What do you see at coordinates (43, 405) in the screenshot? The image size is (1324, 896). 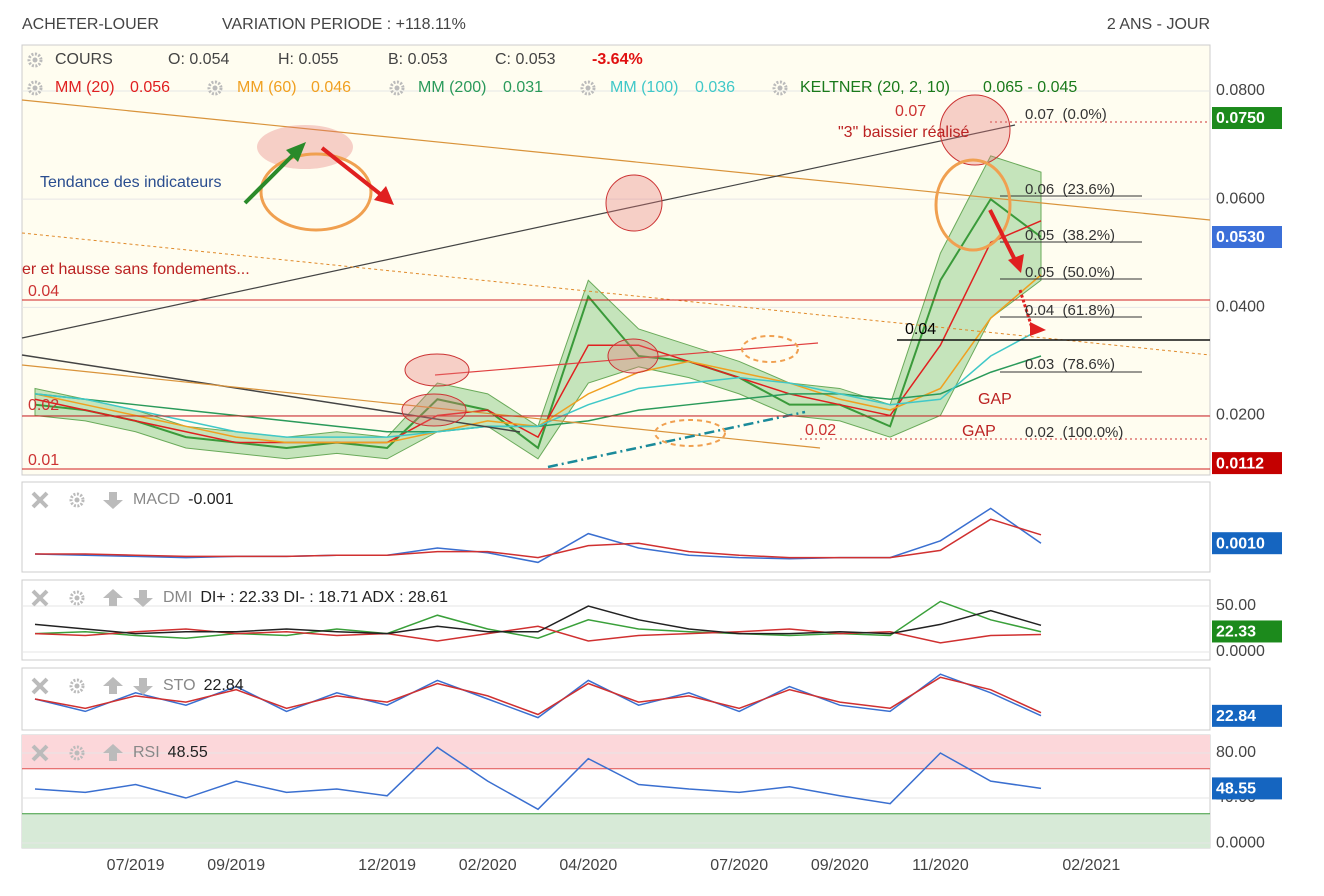 I see `annotation: 0.02` at bounding box center [43, 405].